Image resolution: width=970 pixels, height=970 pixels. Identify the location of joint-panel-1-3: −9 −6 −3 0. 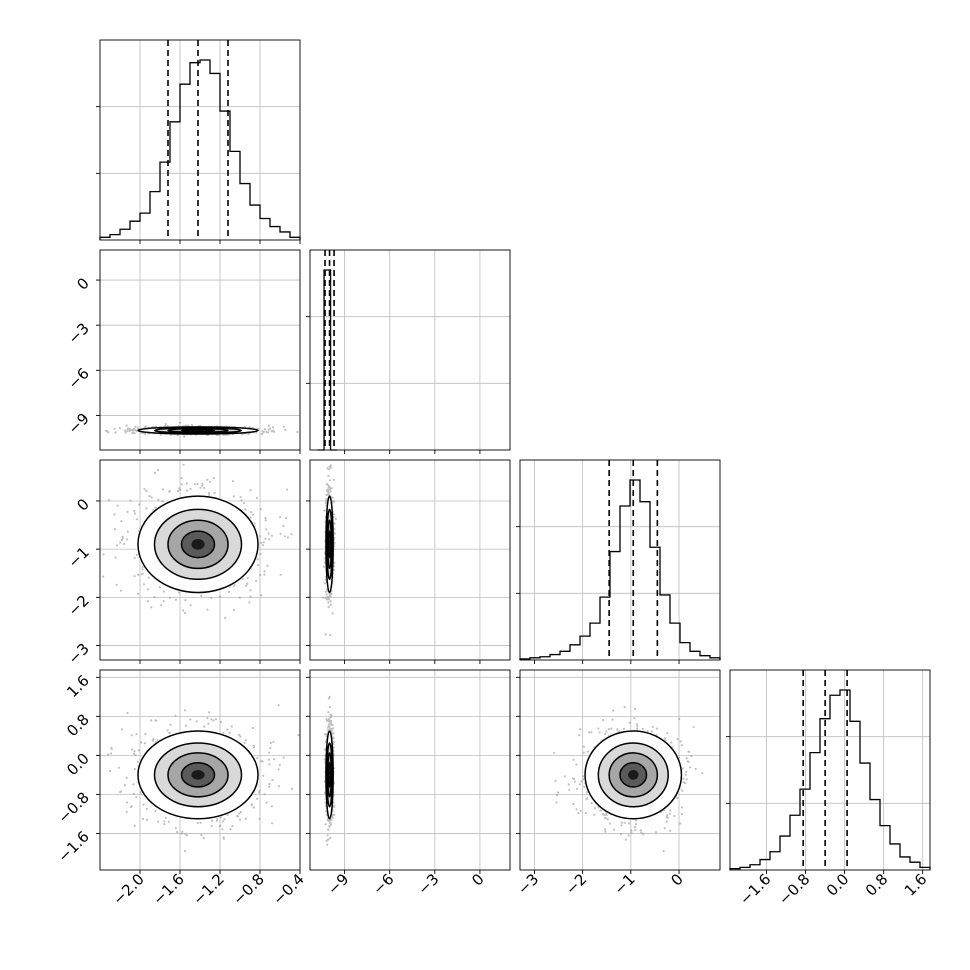
(408, 783).